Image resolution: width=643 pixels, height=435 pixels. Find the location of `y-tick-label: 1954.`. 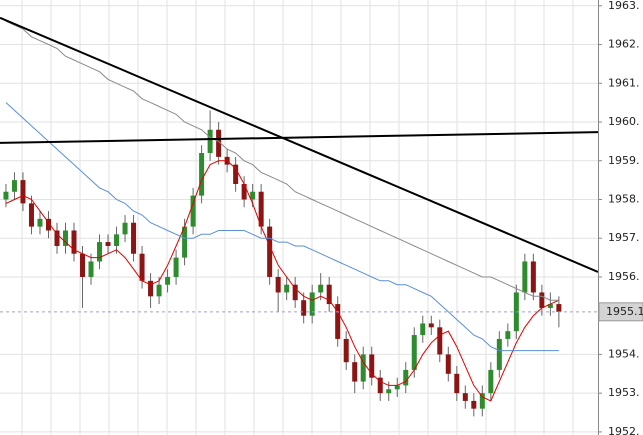

y-tick-label: 1954. is located at coordinates (624, 353).